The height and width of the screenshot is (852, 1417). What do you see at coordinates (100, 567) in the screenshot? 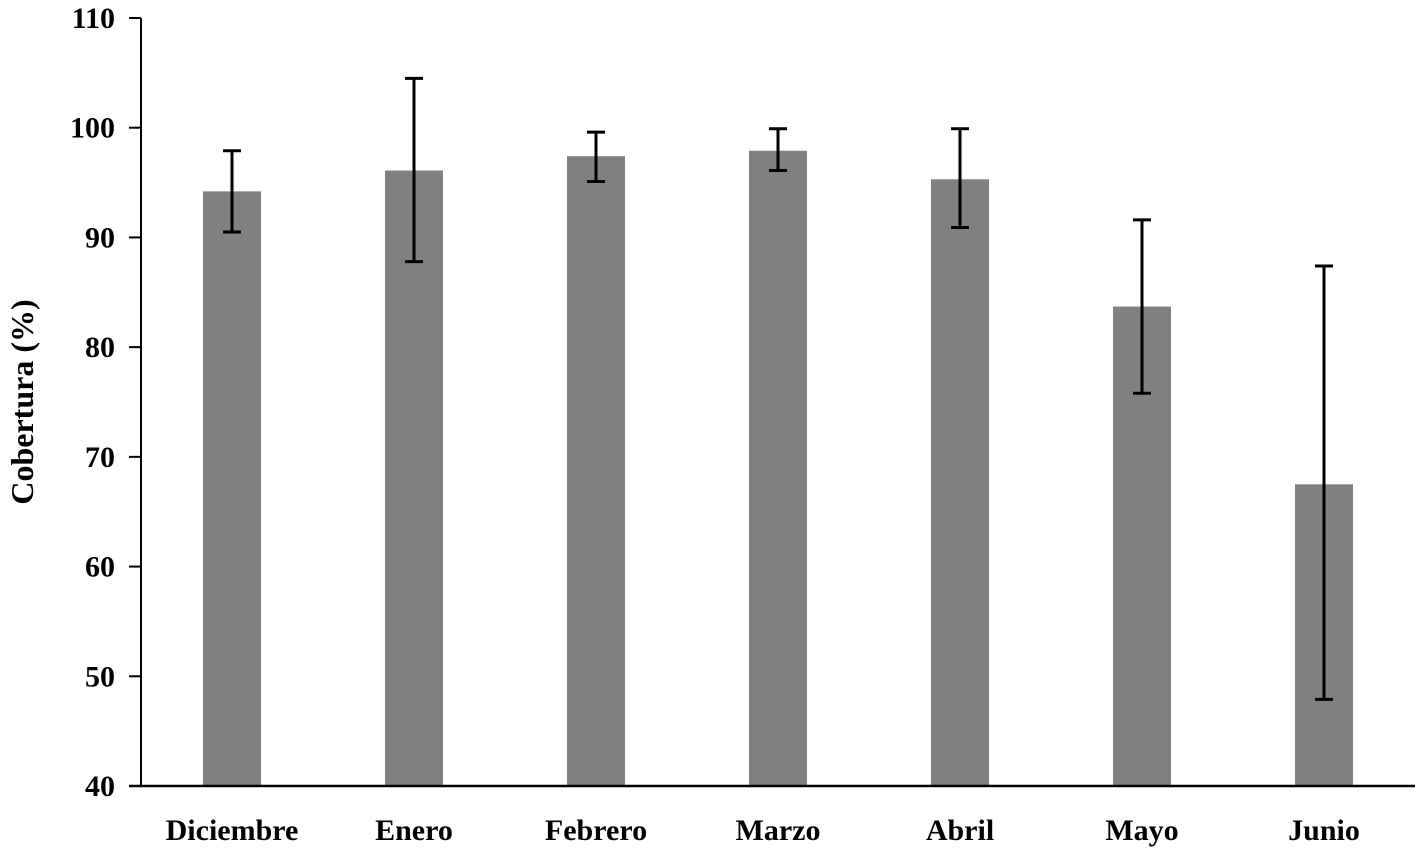
I see `y-tick-label: 60` at bounding box center [100, 567].